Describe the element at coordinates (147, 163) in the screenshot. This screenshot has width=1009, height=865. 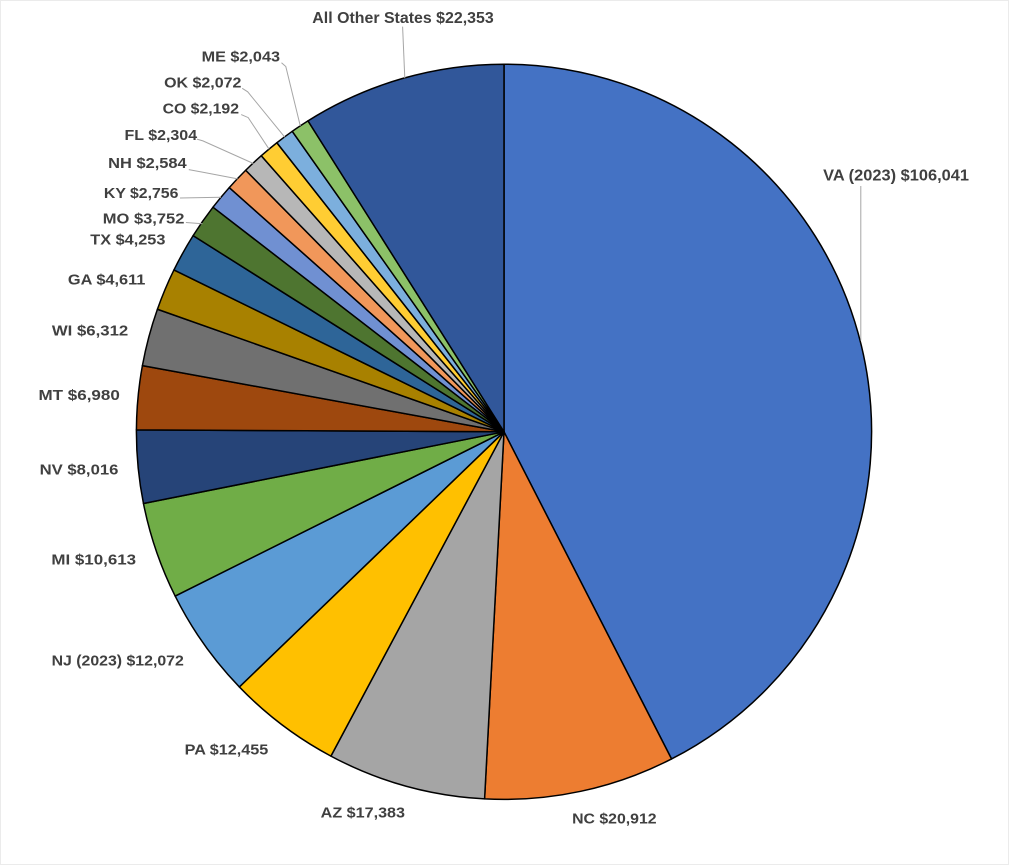
I see `svg-text: NH $2,584` at that location.